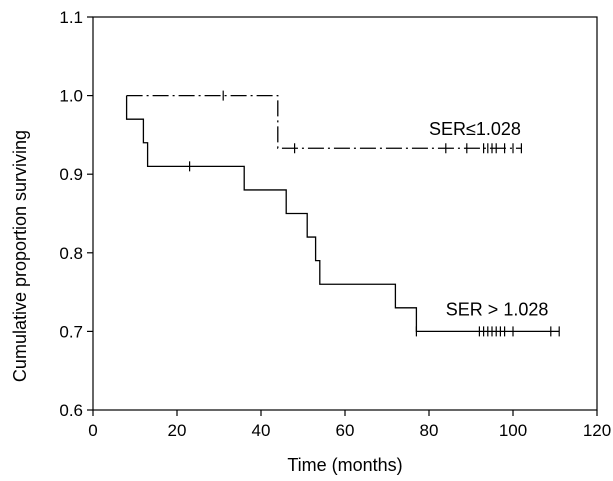 The width and height of the screenshot is (613, 481). Describe the element at coordinates (20, 256) in the screenshot. I see `y-axis-title: Cumulative proportion surviving` at that location.